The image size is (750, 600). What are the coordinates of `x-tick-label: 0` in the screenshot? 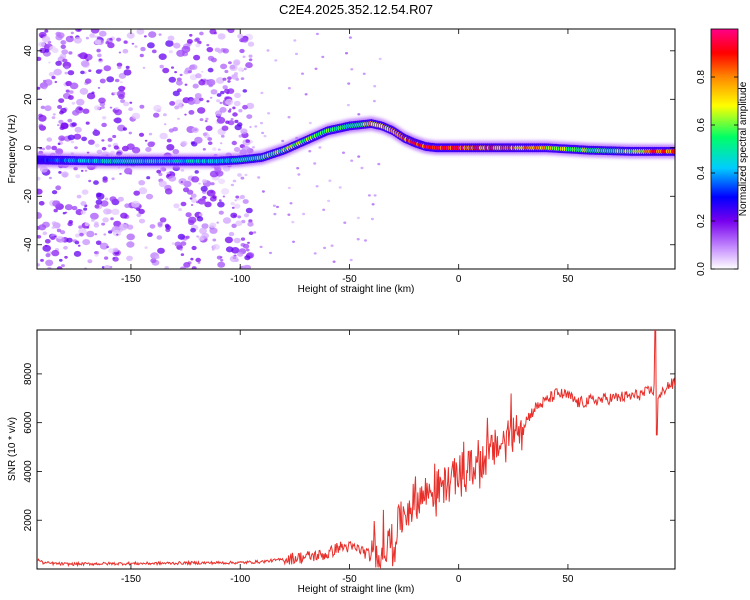 It's located at (459, 279).